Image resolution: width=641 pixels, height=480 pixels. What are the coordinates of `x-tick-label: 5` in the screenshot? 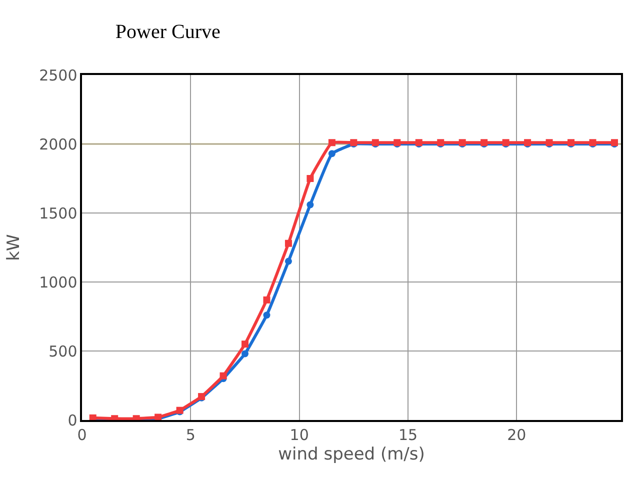 It's located at (191, 435).